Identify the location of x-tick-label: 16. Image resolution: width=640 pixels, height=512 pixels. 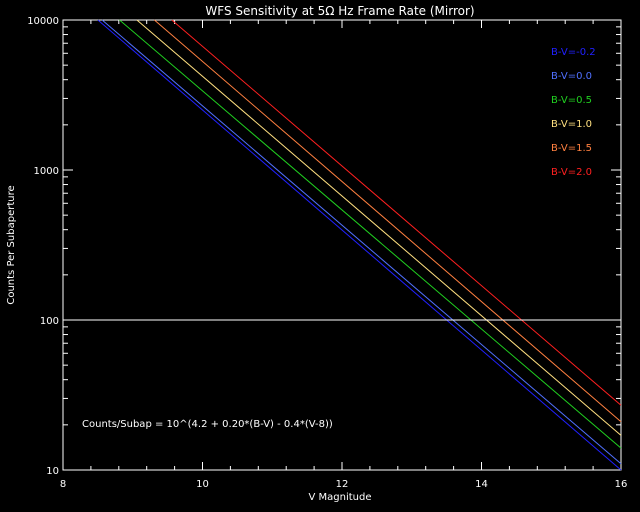
(621, 484).